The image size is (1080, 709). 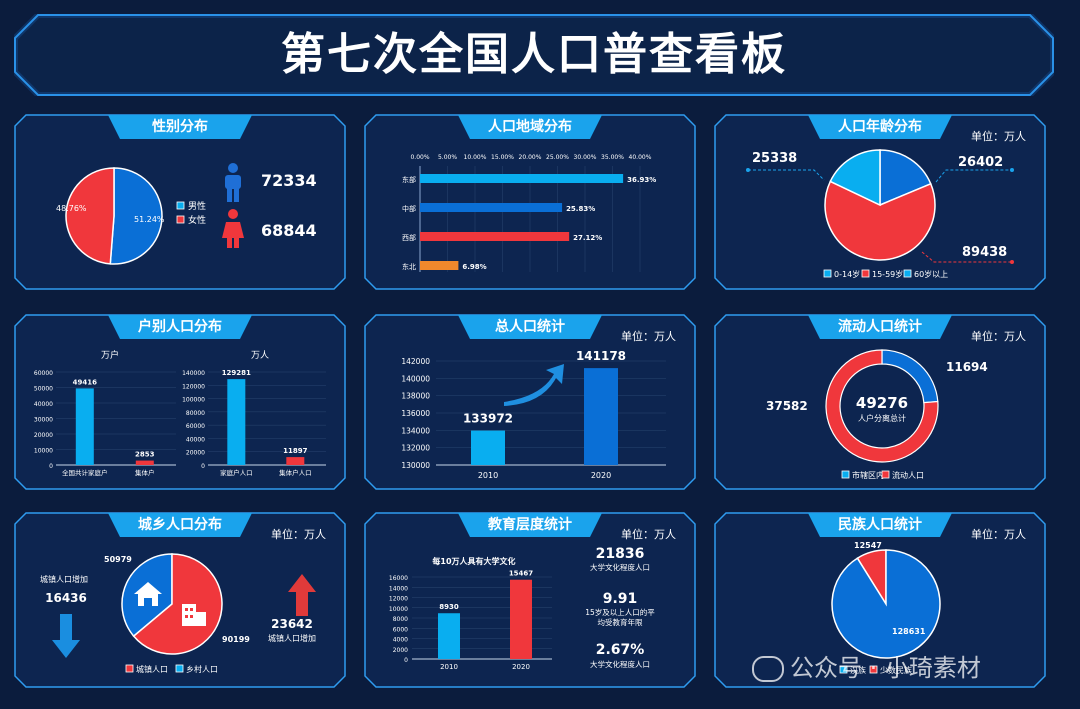 I want to click on region-value-label: 27.12%, so click(x=587, y=238).